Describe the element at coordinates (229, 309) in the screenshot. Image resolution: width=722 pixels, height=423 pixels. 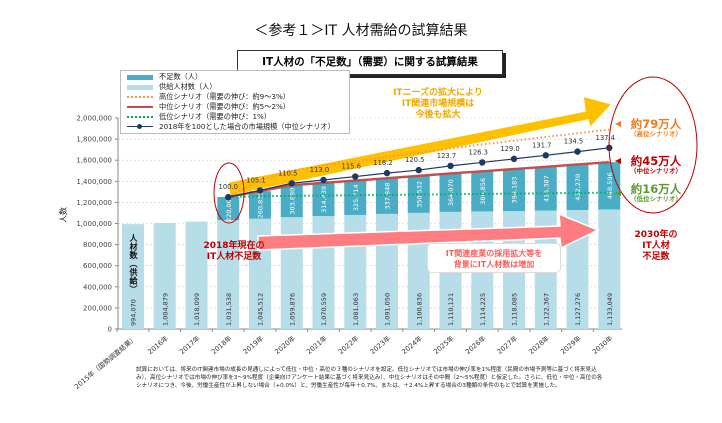
I see `supply-bar-label: 1,031,538` at that location.